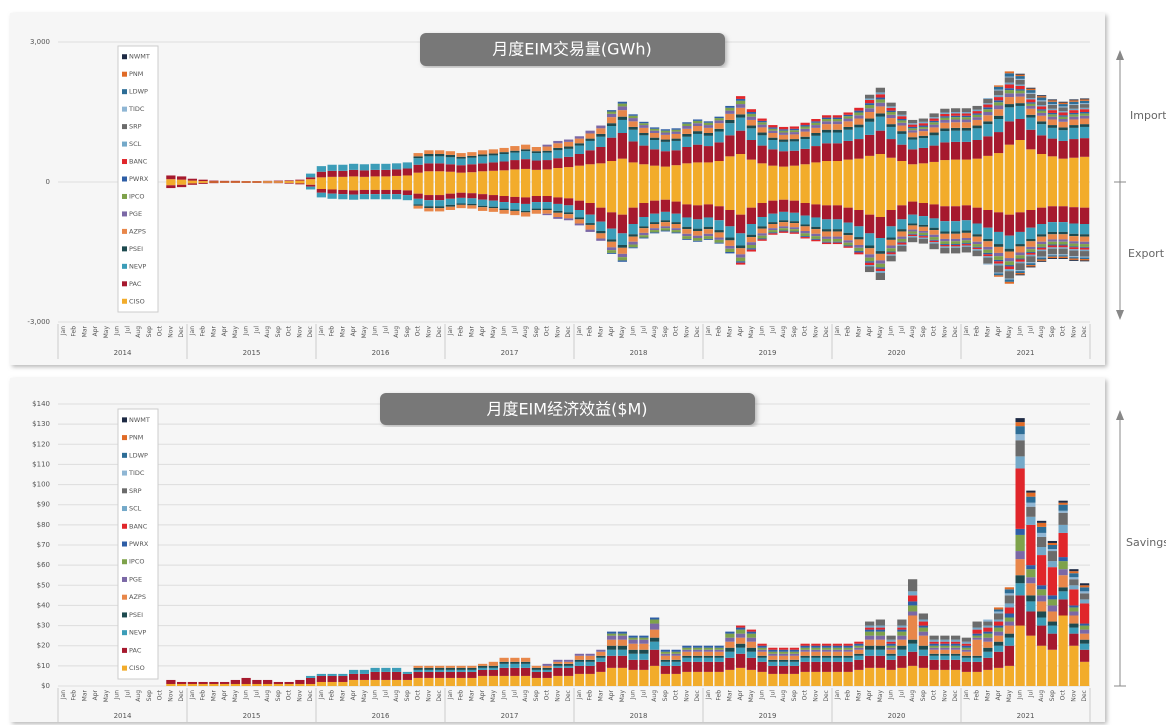 The height and width of the screenshot is (725, 1166). What do you see at coordinates (139, 57) in the screenshot?
I see `legend-label: NWMT` at bounding box center [139, 57].